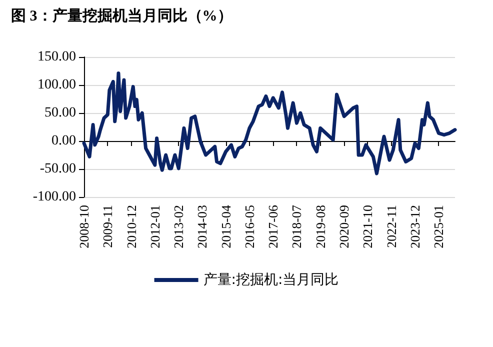 Image resolution: width=493 pixels, height=347 pixels. What do you see at coordinates (202, 226) in the screenshot?
I see `x-tick-label: 2014-03` at bounding box center [202, 226].